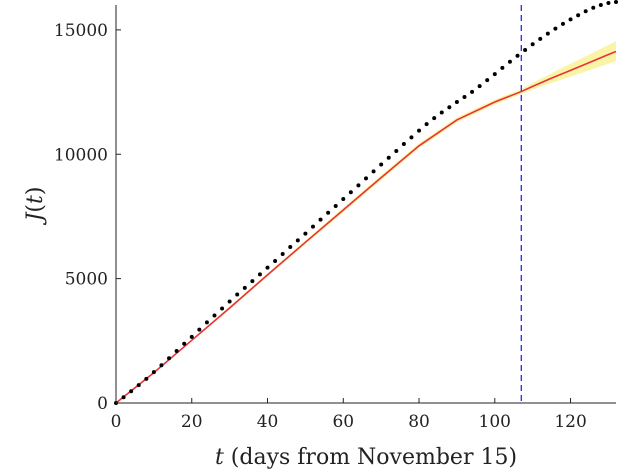  Describe the element at coordinates (370, 457) in the screenshot. I see `x-axis-text: (days from November 15)` at that location.